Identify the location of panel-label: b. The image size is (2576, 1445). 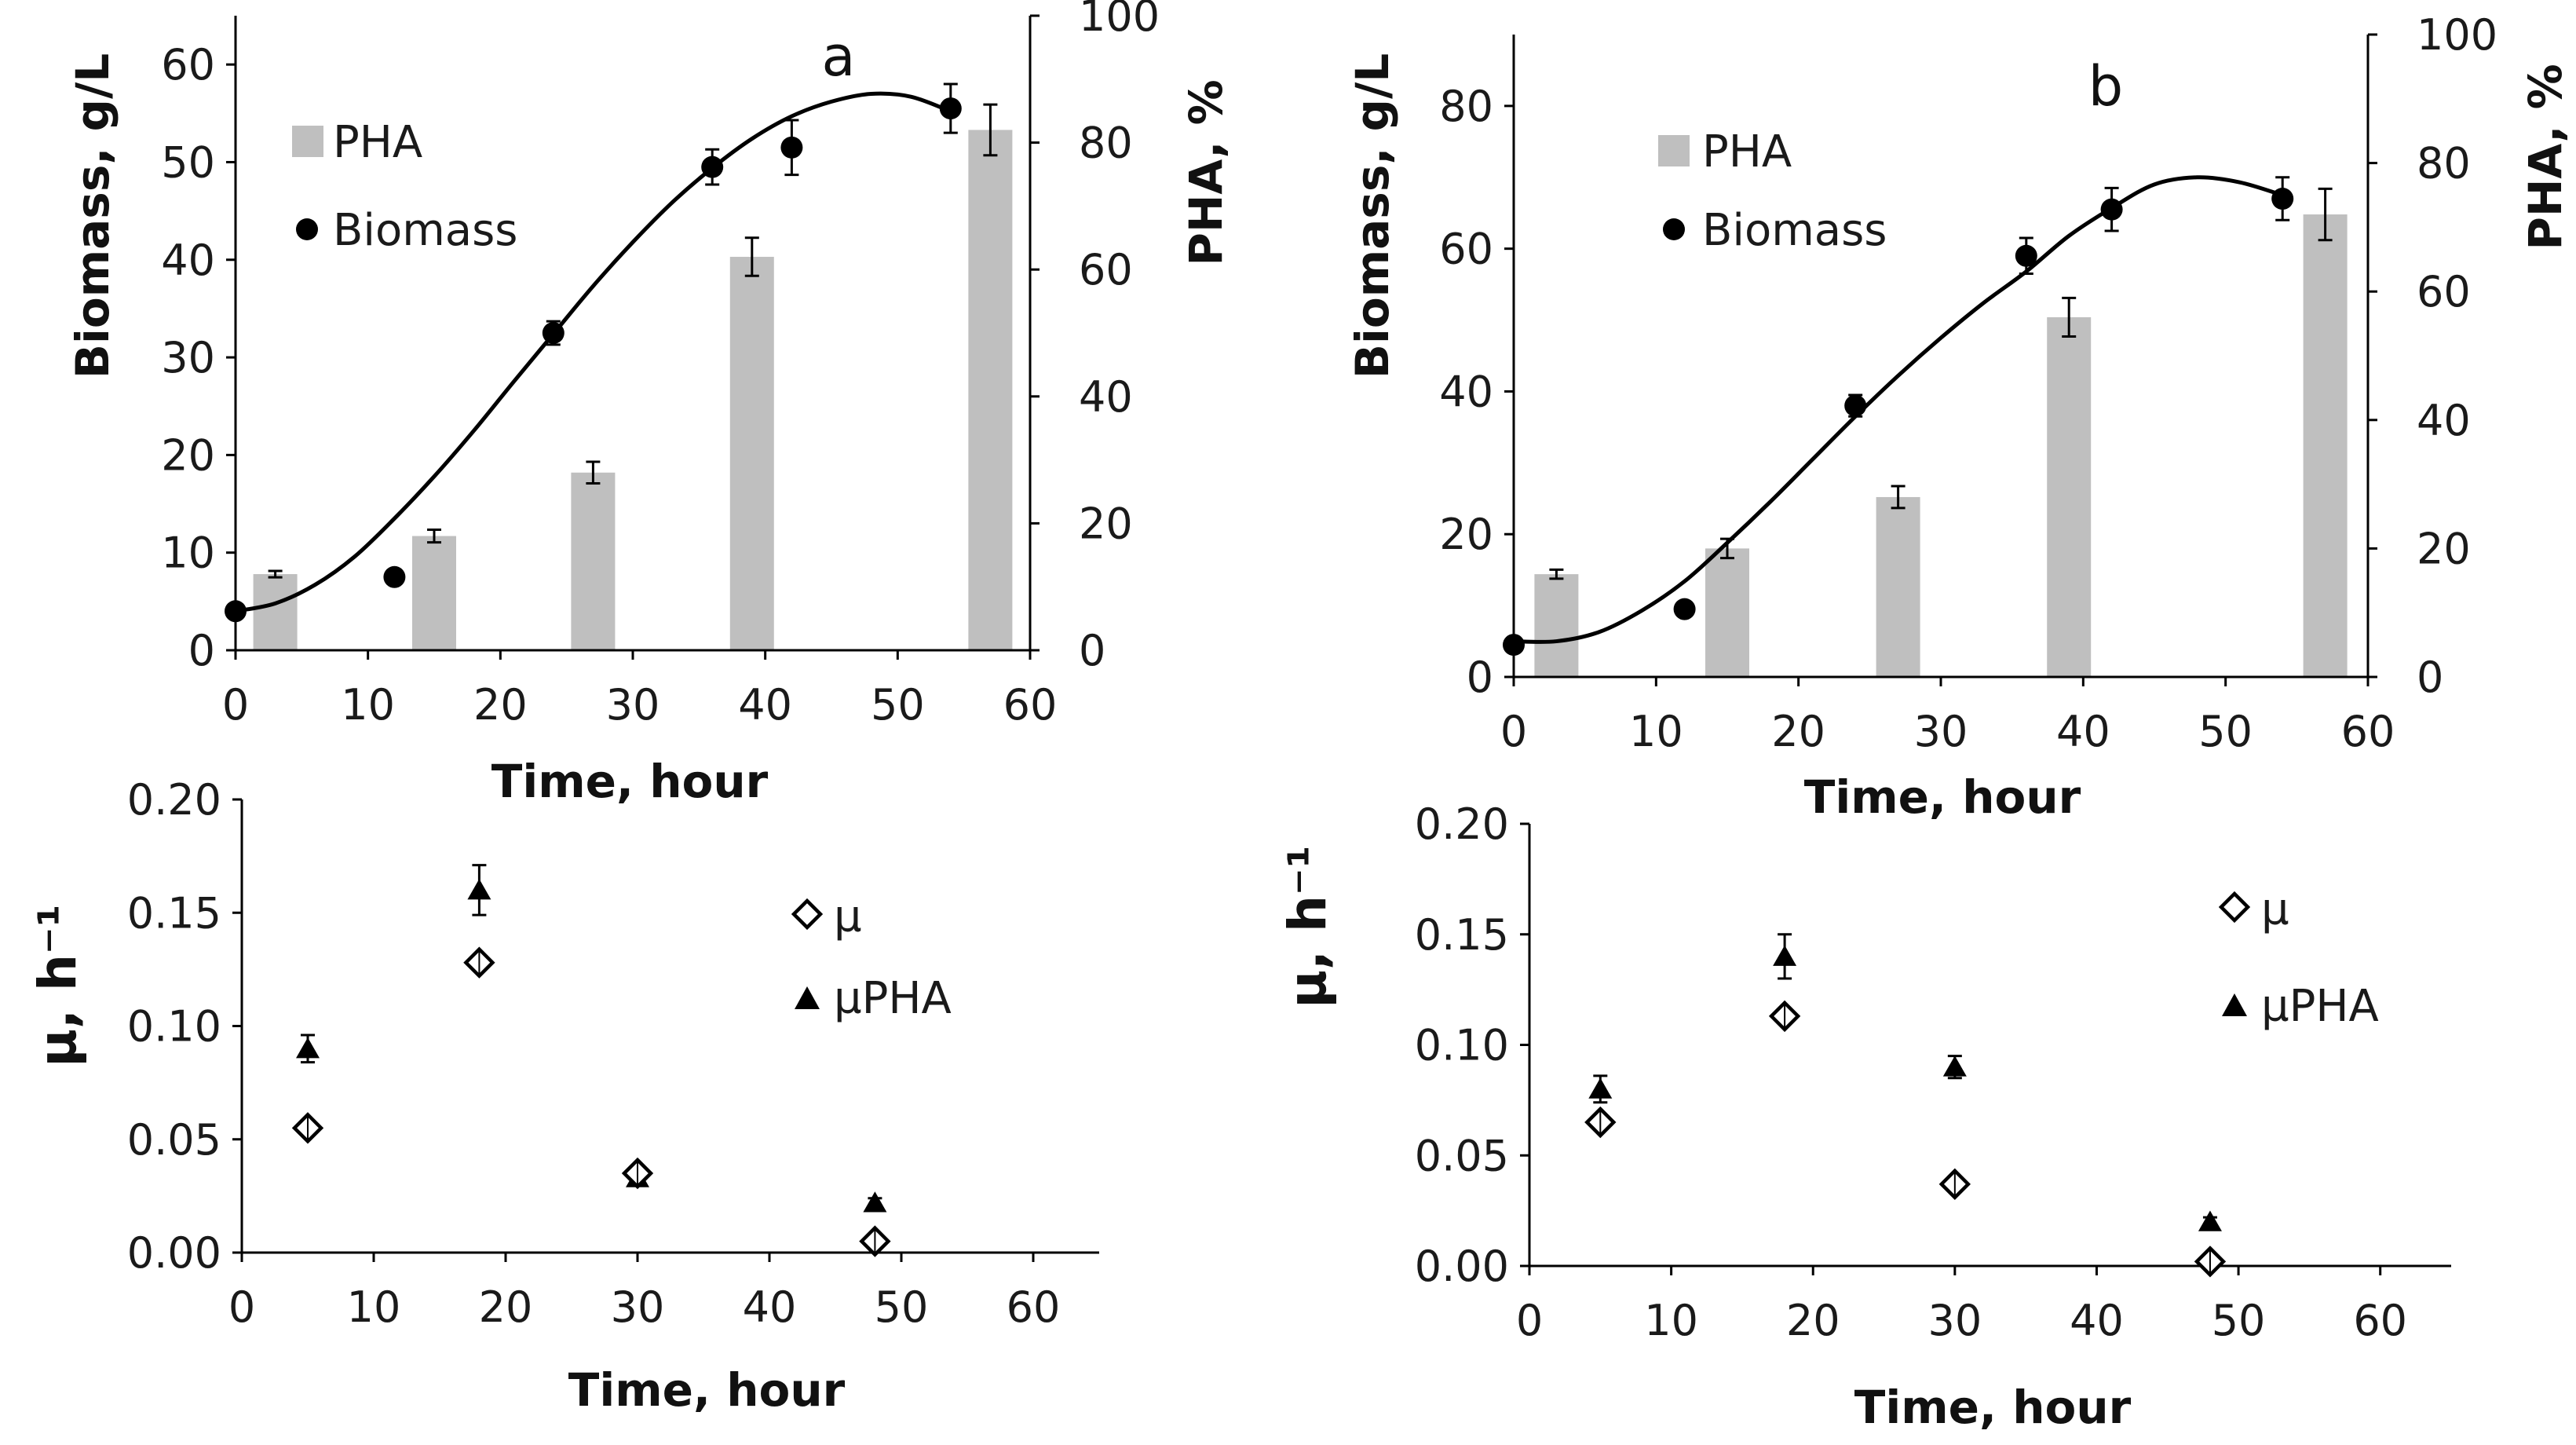
(2105, 86).